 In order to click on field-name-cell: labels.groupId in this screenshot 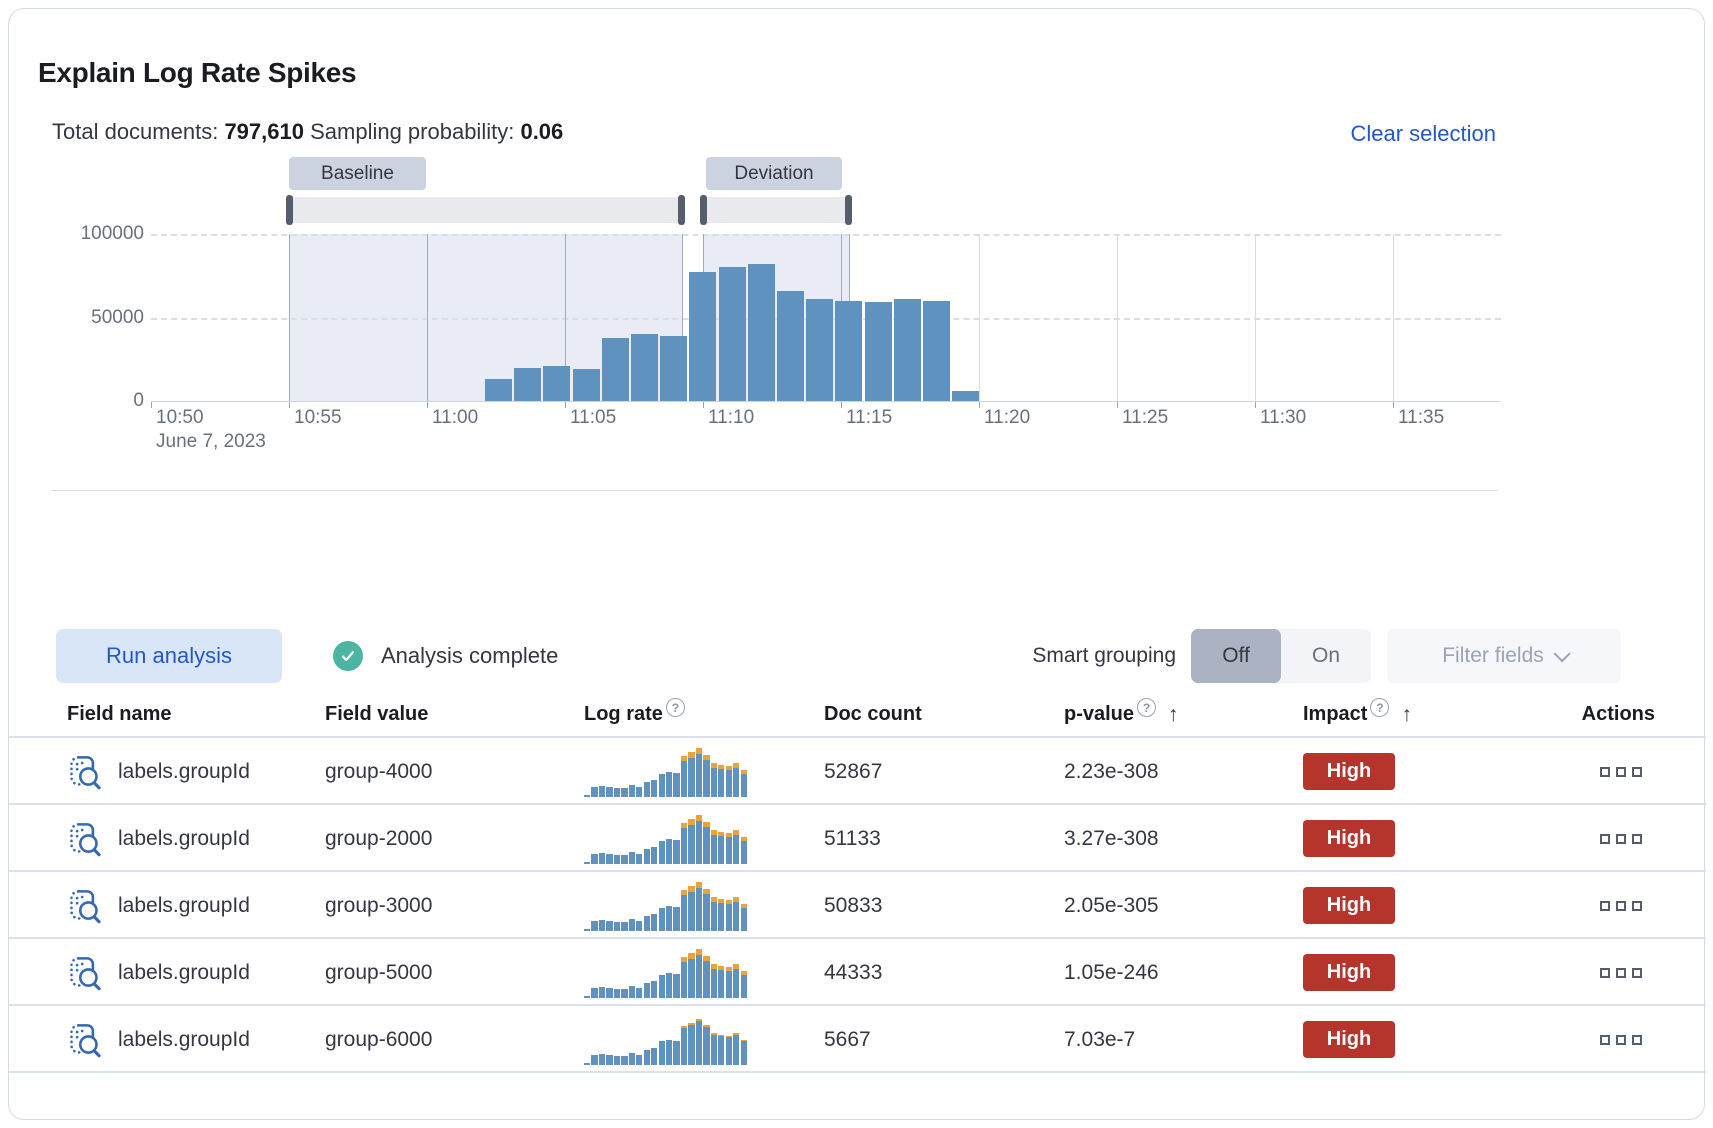, I will do `click(184, 771)`.